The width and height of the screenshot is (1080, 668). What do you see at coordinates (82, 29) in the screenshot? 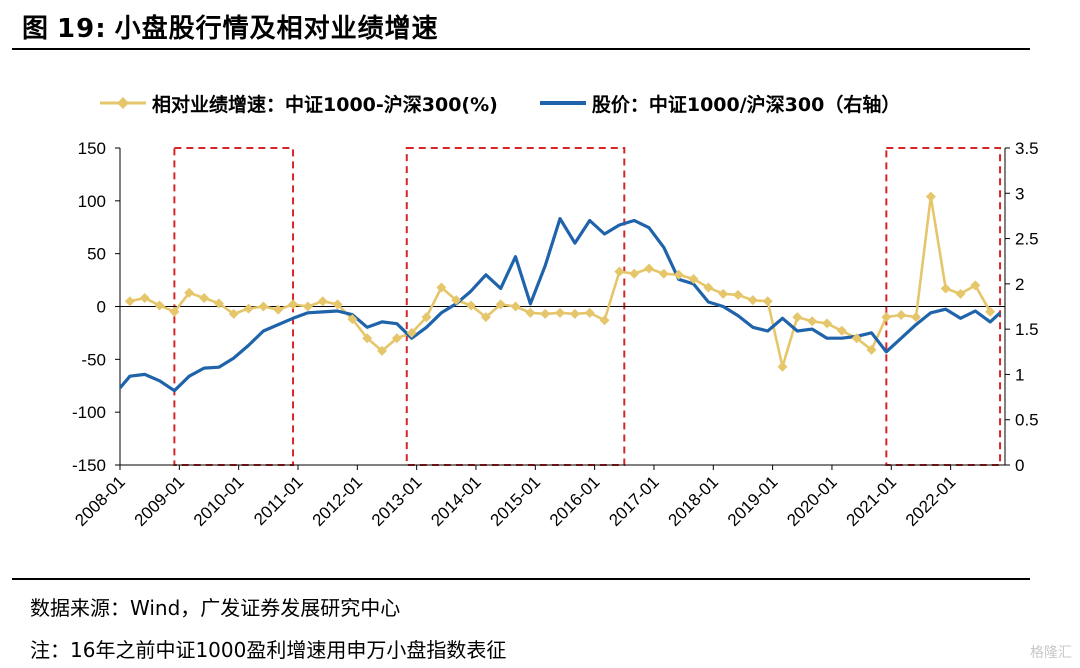
I see `figure-number: 19:` at bounding box center [82, 29].